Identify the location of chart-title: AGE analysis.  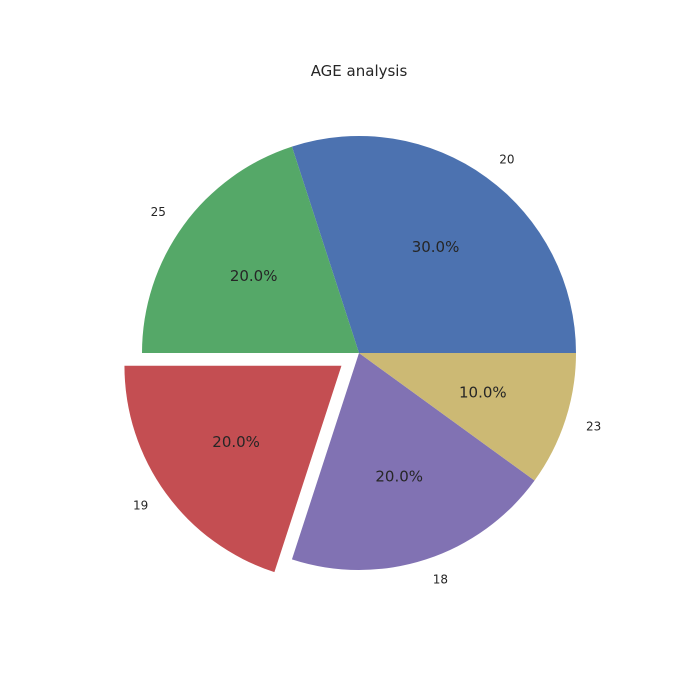
(359, 71).